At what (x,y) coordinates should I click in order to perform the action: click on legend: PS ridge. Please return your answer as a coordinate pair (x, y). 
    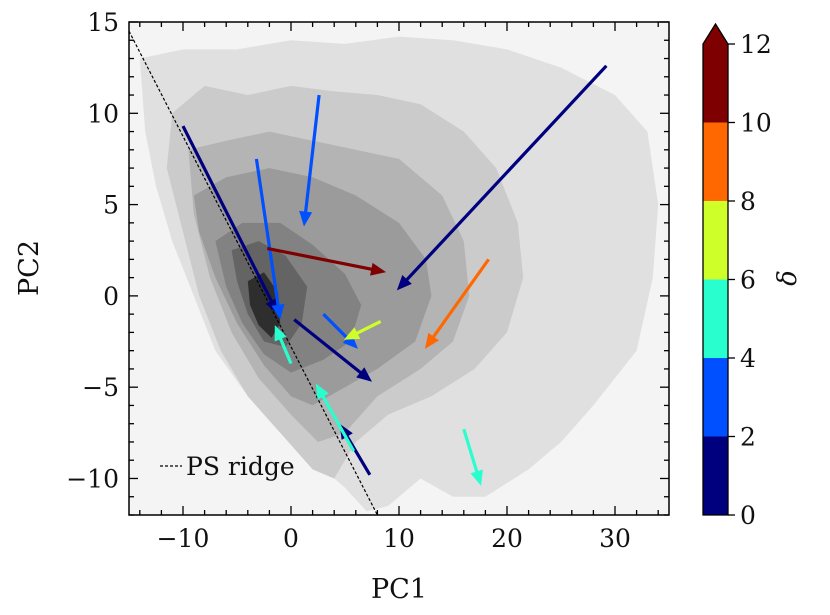
    Looking at the image, I should click on (227, 466).